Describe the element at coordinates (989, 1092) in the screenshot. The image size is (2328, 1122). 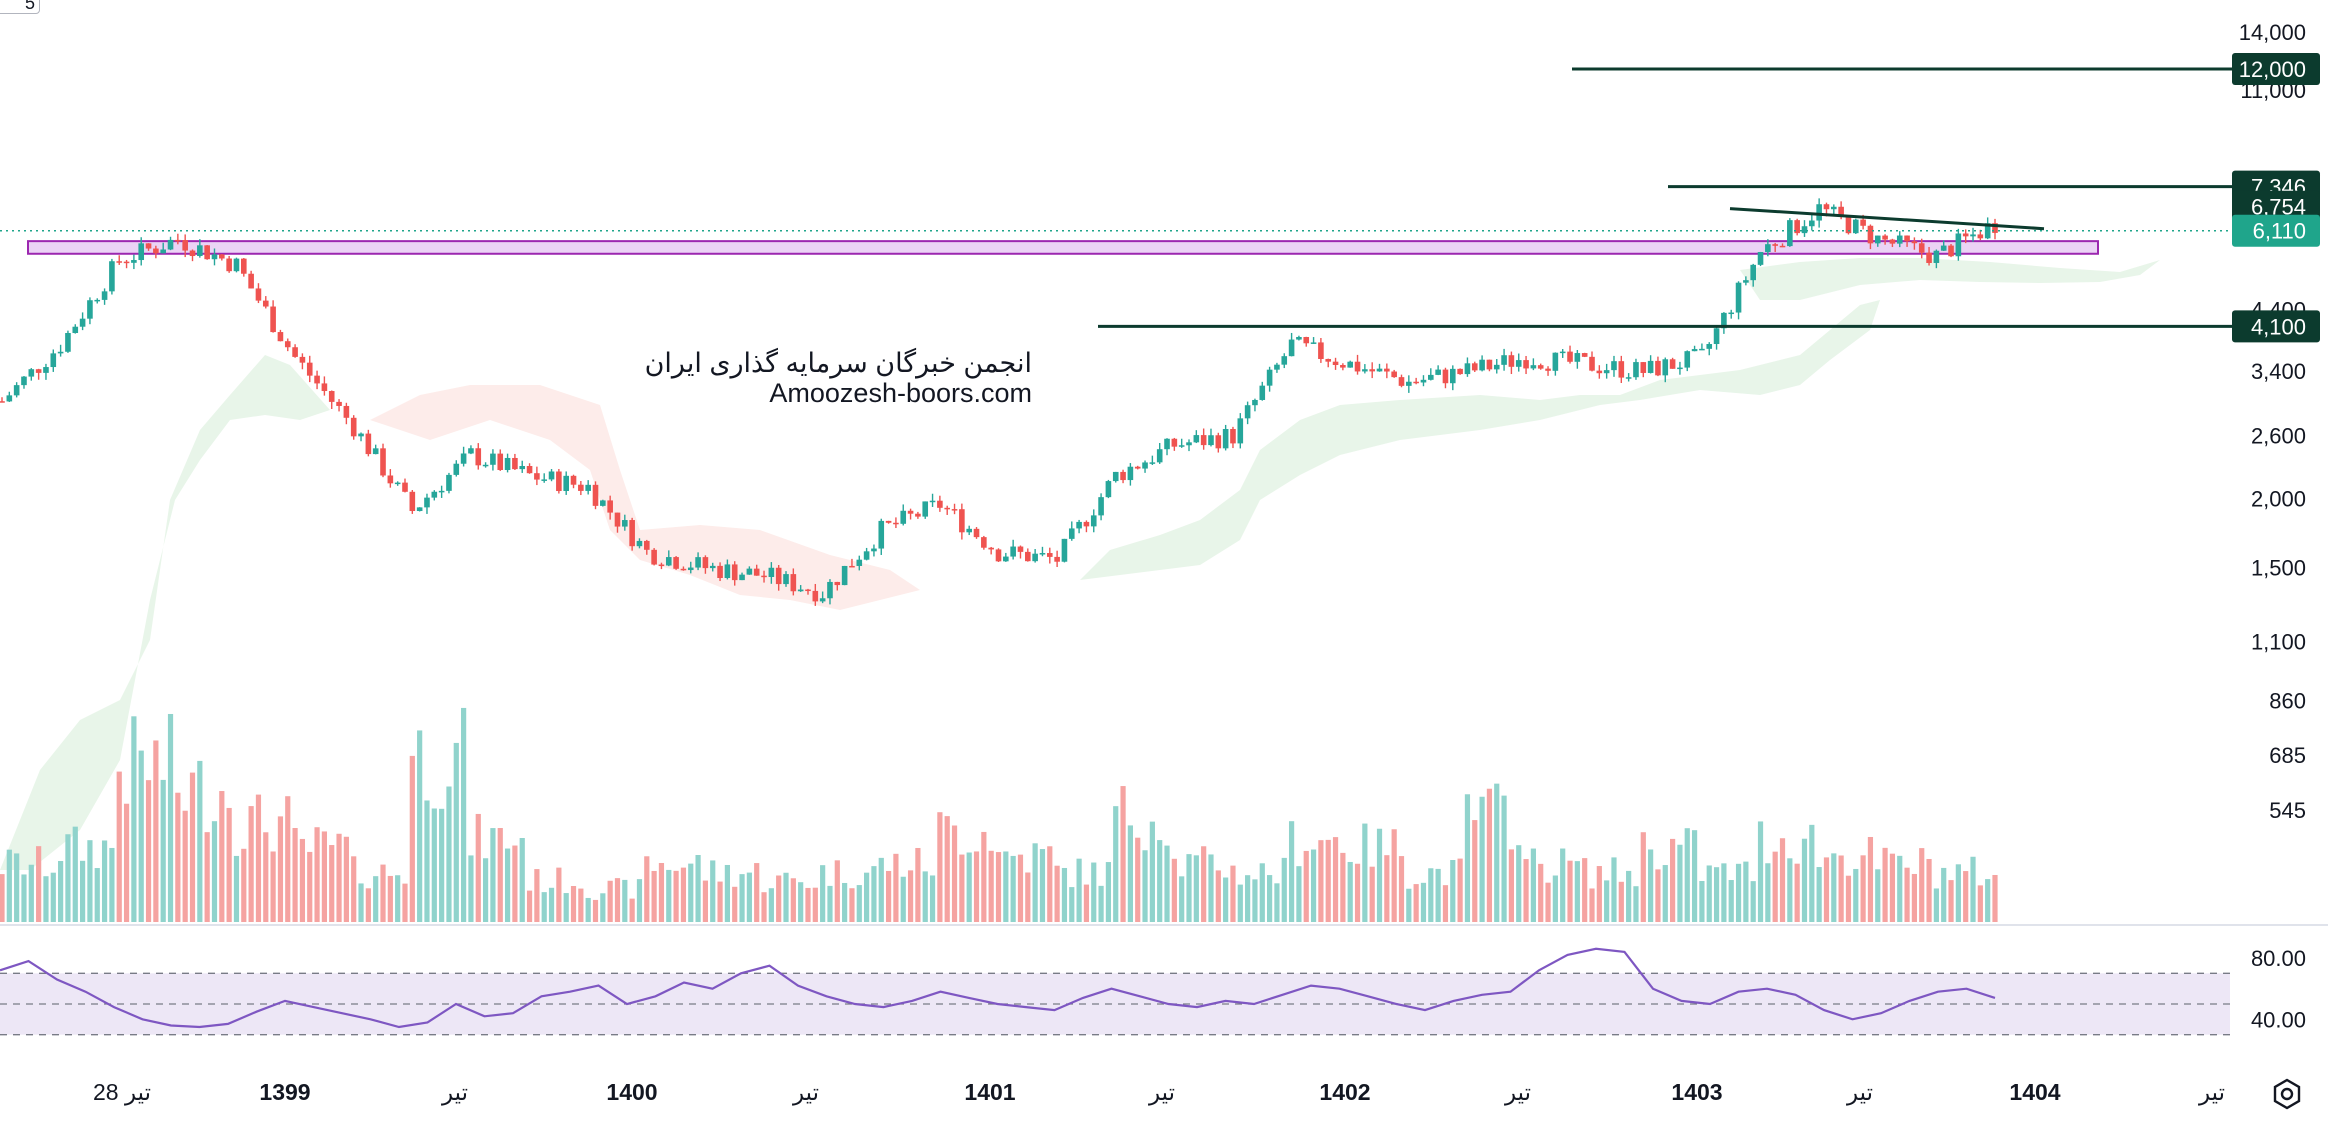
I see `time-axis-year: 1401` at that location.